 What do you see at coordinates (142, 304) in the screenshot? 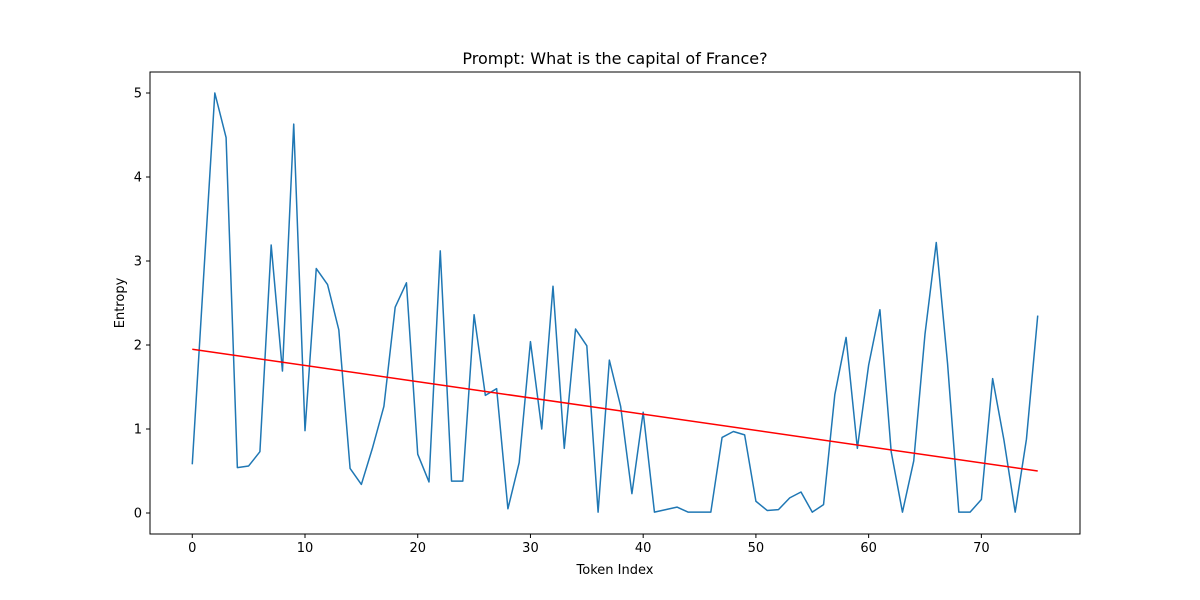
I see `y-axis-ticks: 0 1 2 3 4 5` at bounding box center [142, 304].